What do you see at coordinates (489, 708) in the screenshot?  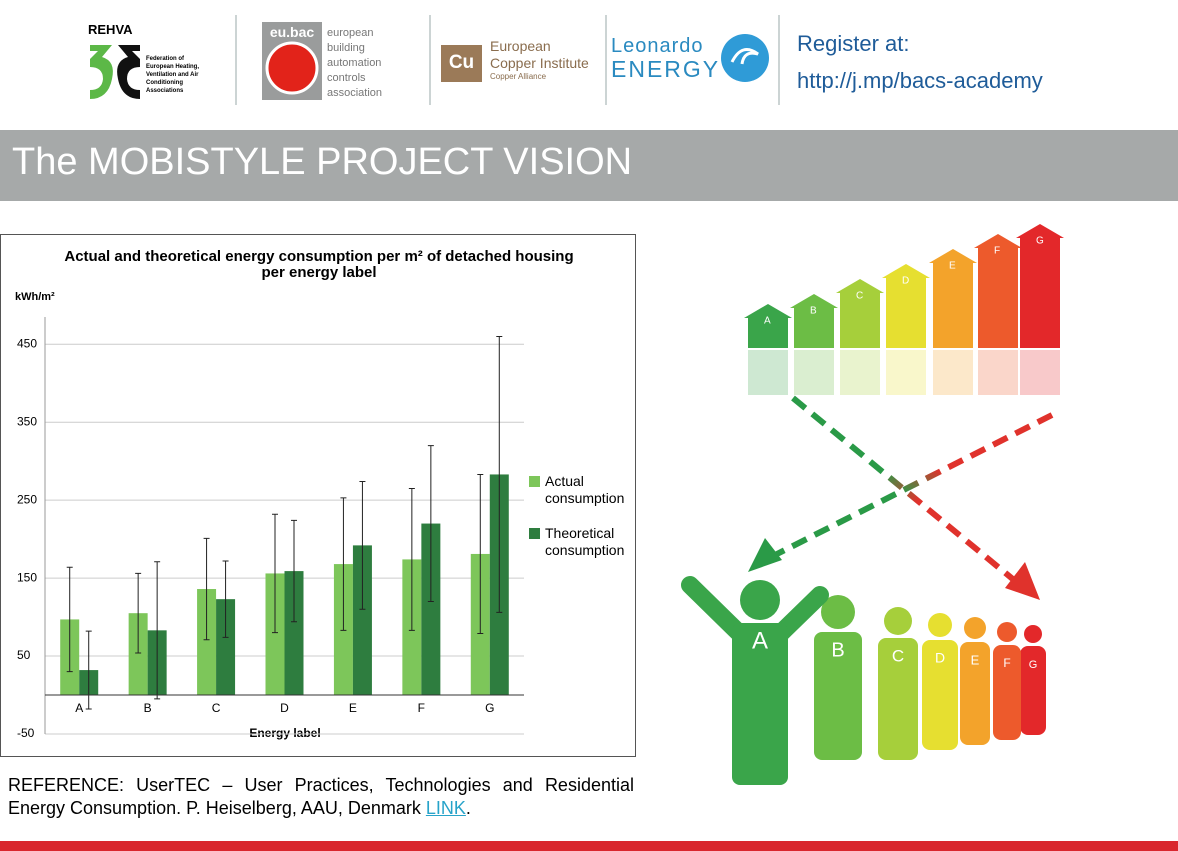 I see `x-tick-label: G` at bounding box center [489, 708].